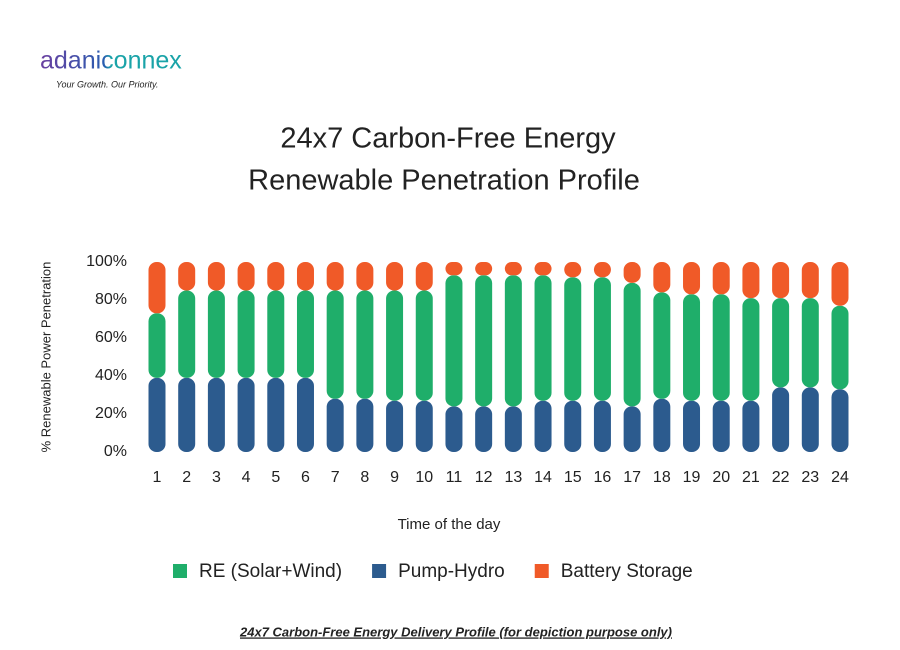 This screenshot has height=650, width=900. I want to click on x-tick-label: 3, so click(216, 477).